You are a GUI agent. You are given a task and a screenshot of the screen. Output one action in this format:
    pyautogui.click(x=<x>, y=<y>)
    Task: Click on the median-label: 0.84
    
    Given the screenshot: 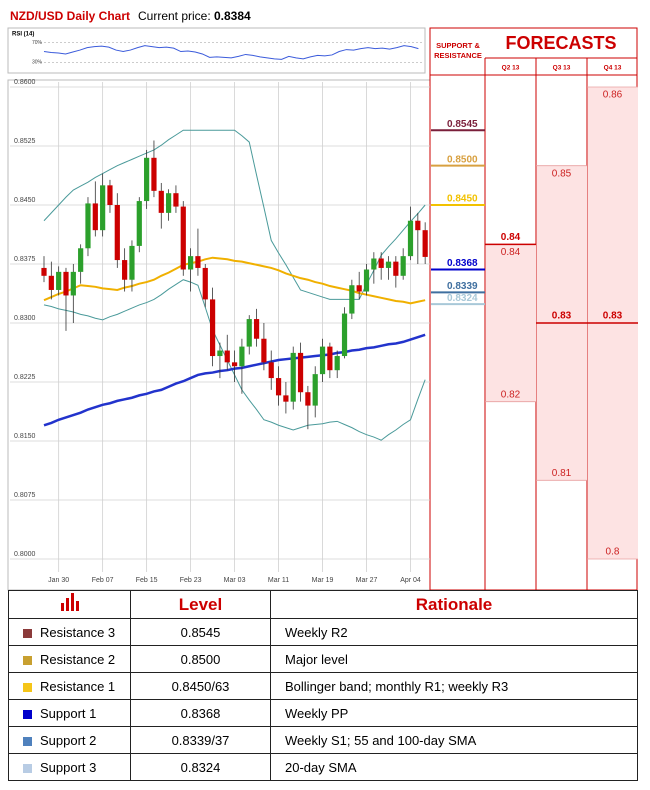 What is the action you would take?
    pyautogui.click(x=511, y=237)
    